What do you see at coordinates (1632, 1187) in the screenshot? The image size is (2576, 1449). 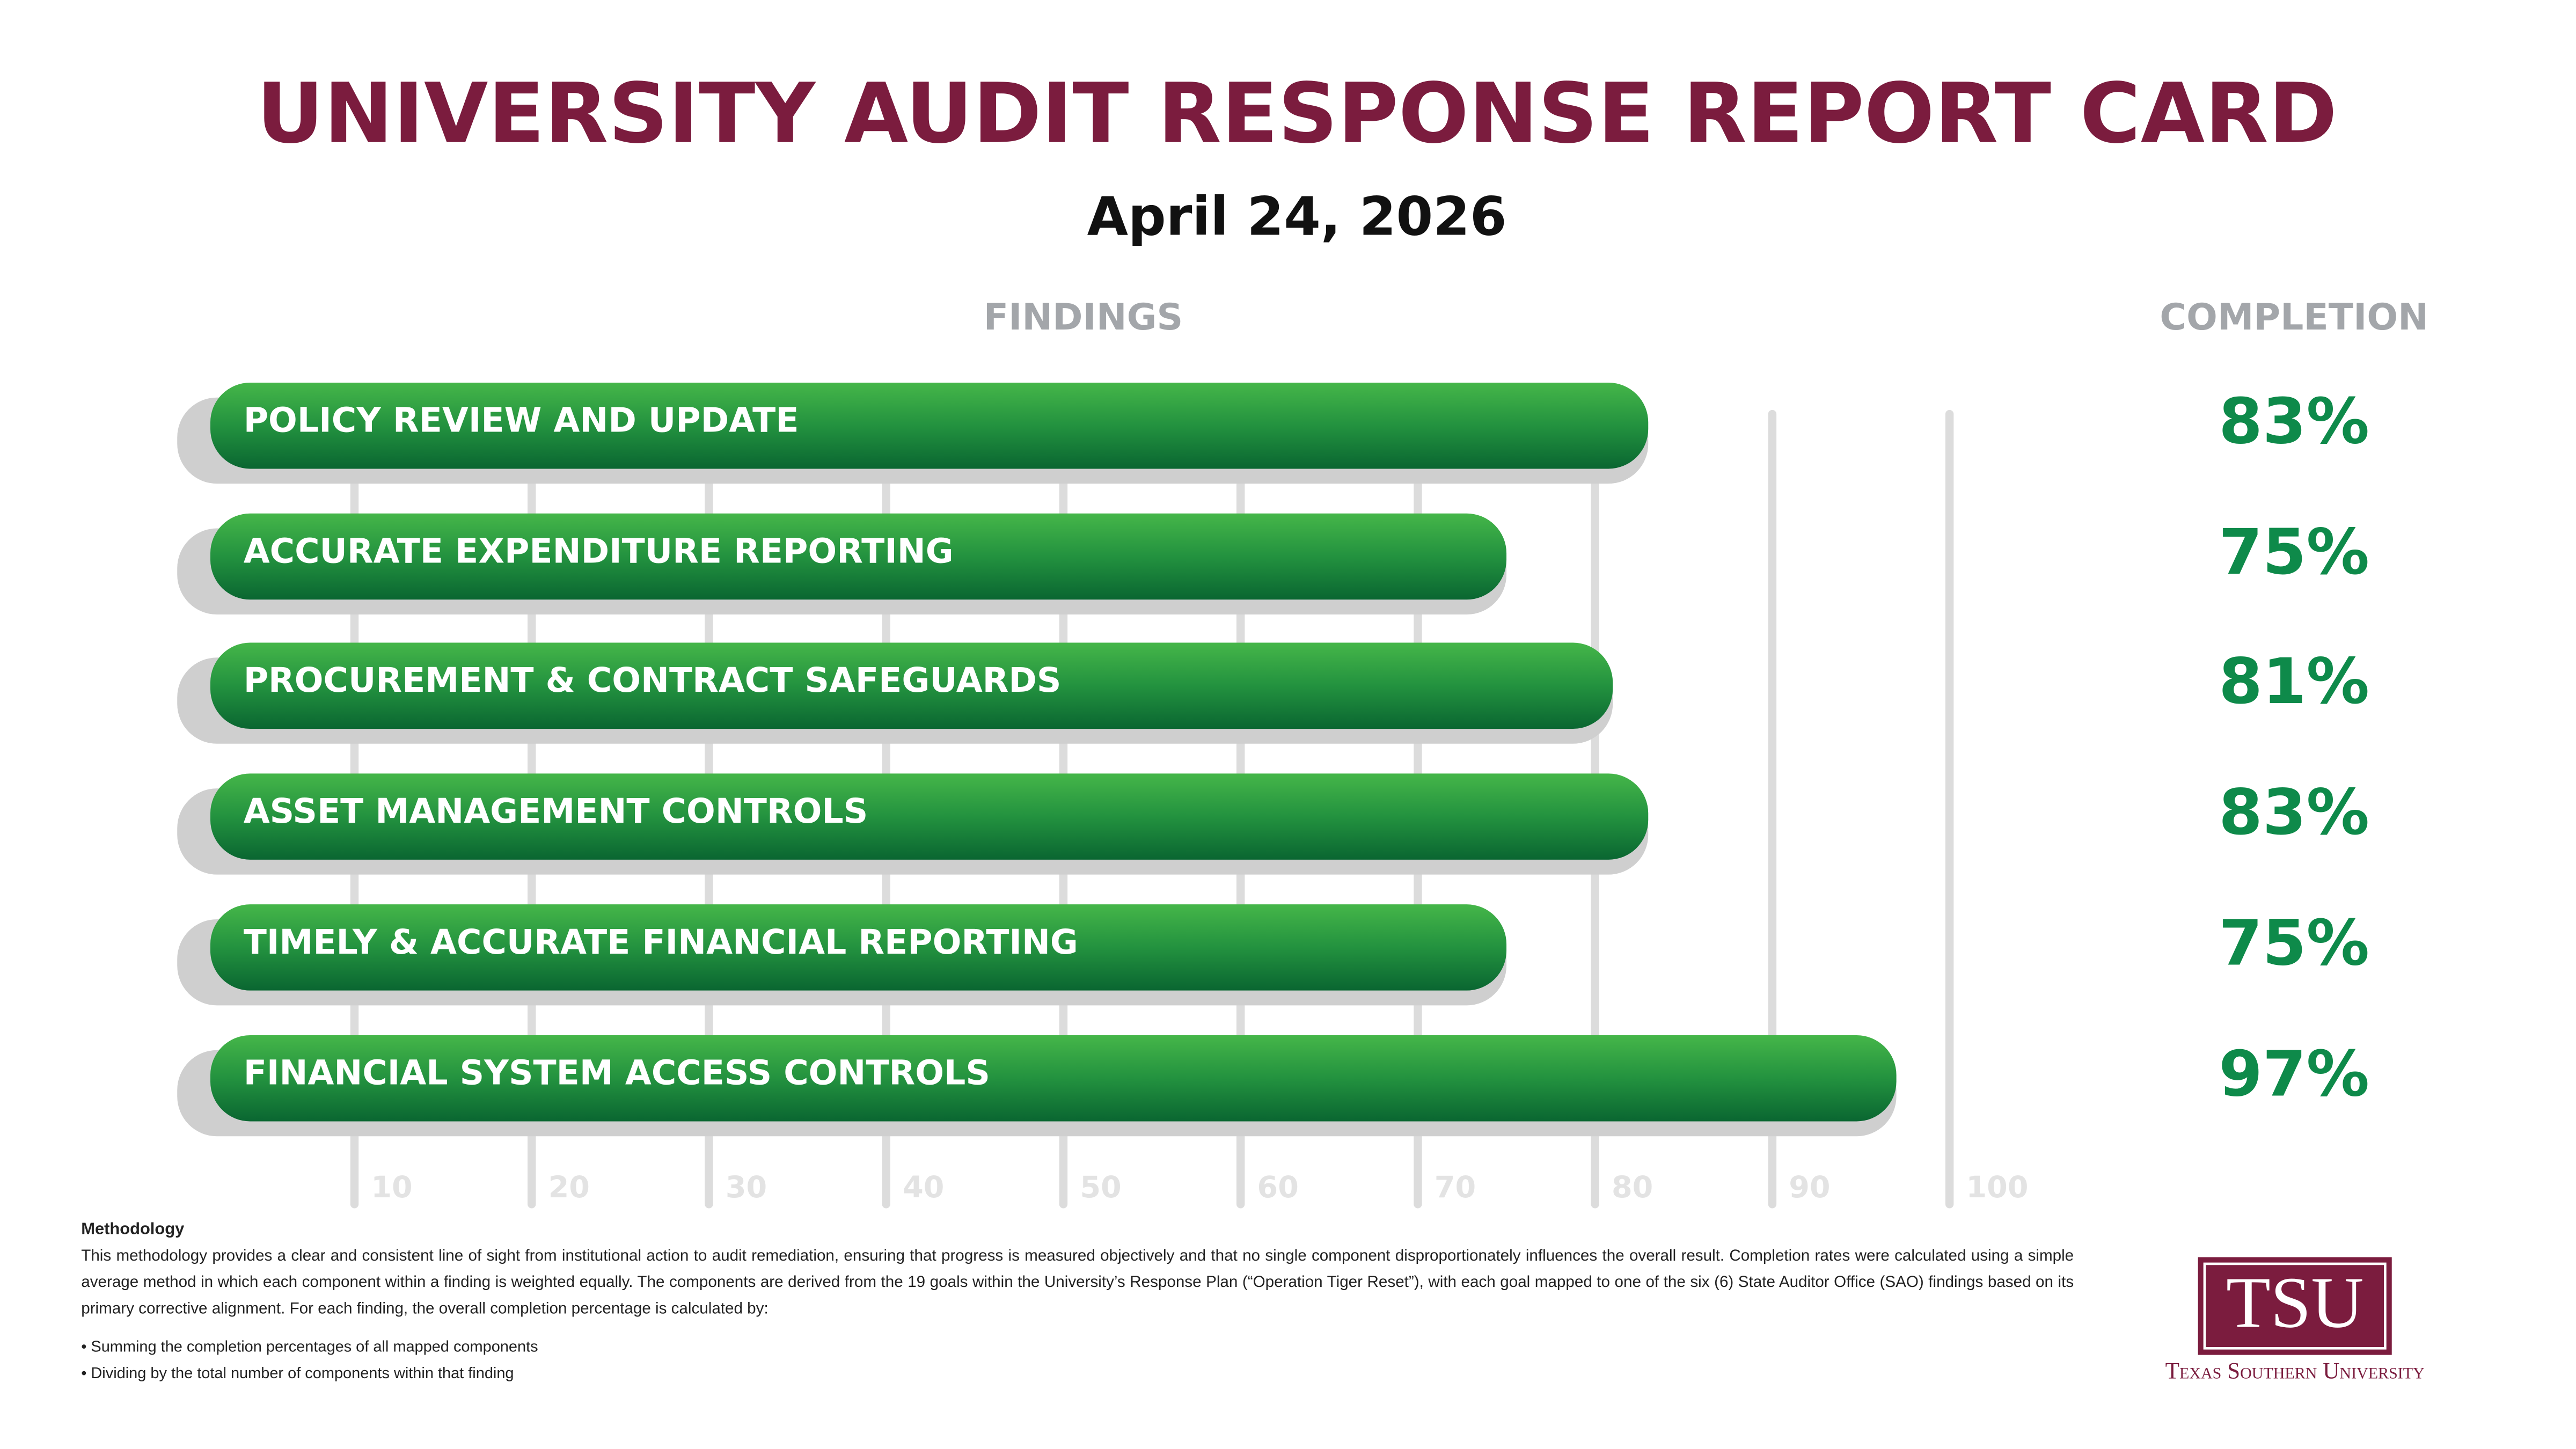 I see `x-tick-label: 80` at bounding box center [1632, 1187].